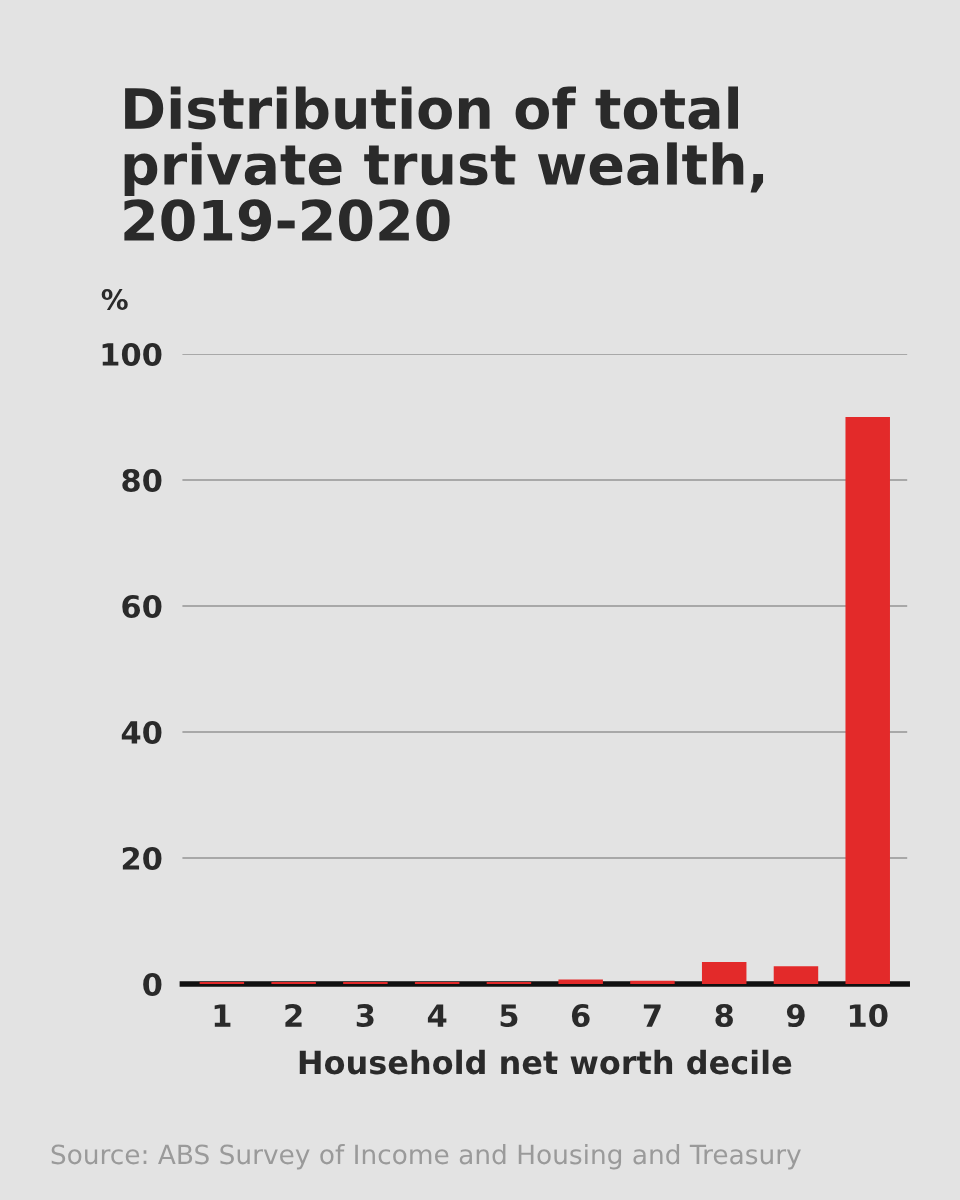  I want to click on y-tick-label: 40, so click(141, 732).